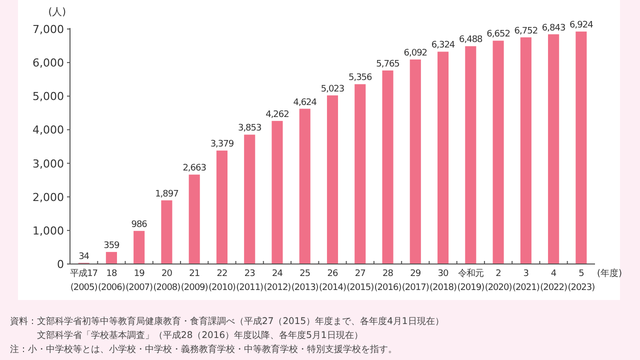  What do you see at coordinates (227, 321) in the screenshot?
I see `text: 資料：文部科学省初等中等教育局健康教育・食育課調べ（平成27（2015）年度まで、各年度4月1日現在）` at bounding box center [227, 321].